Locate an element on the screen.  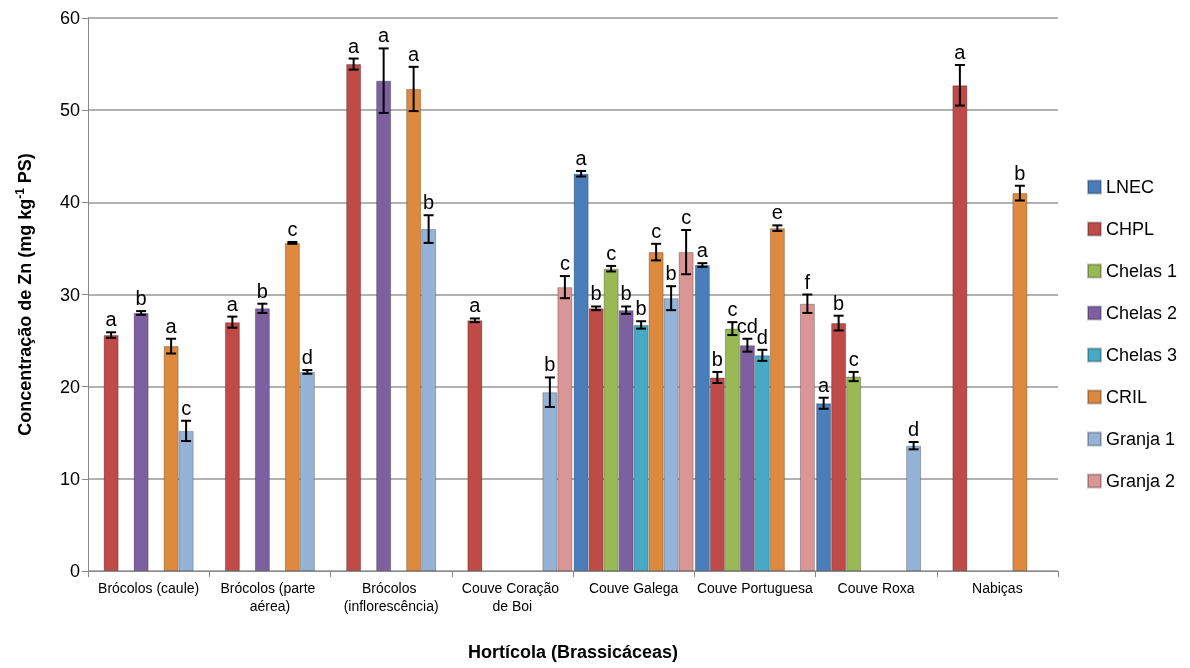
x-tick-label: Couve Roxa is located at coordinates (876, 588).